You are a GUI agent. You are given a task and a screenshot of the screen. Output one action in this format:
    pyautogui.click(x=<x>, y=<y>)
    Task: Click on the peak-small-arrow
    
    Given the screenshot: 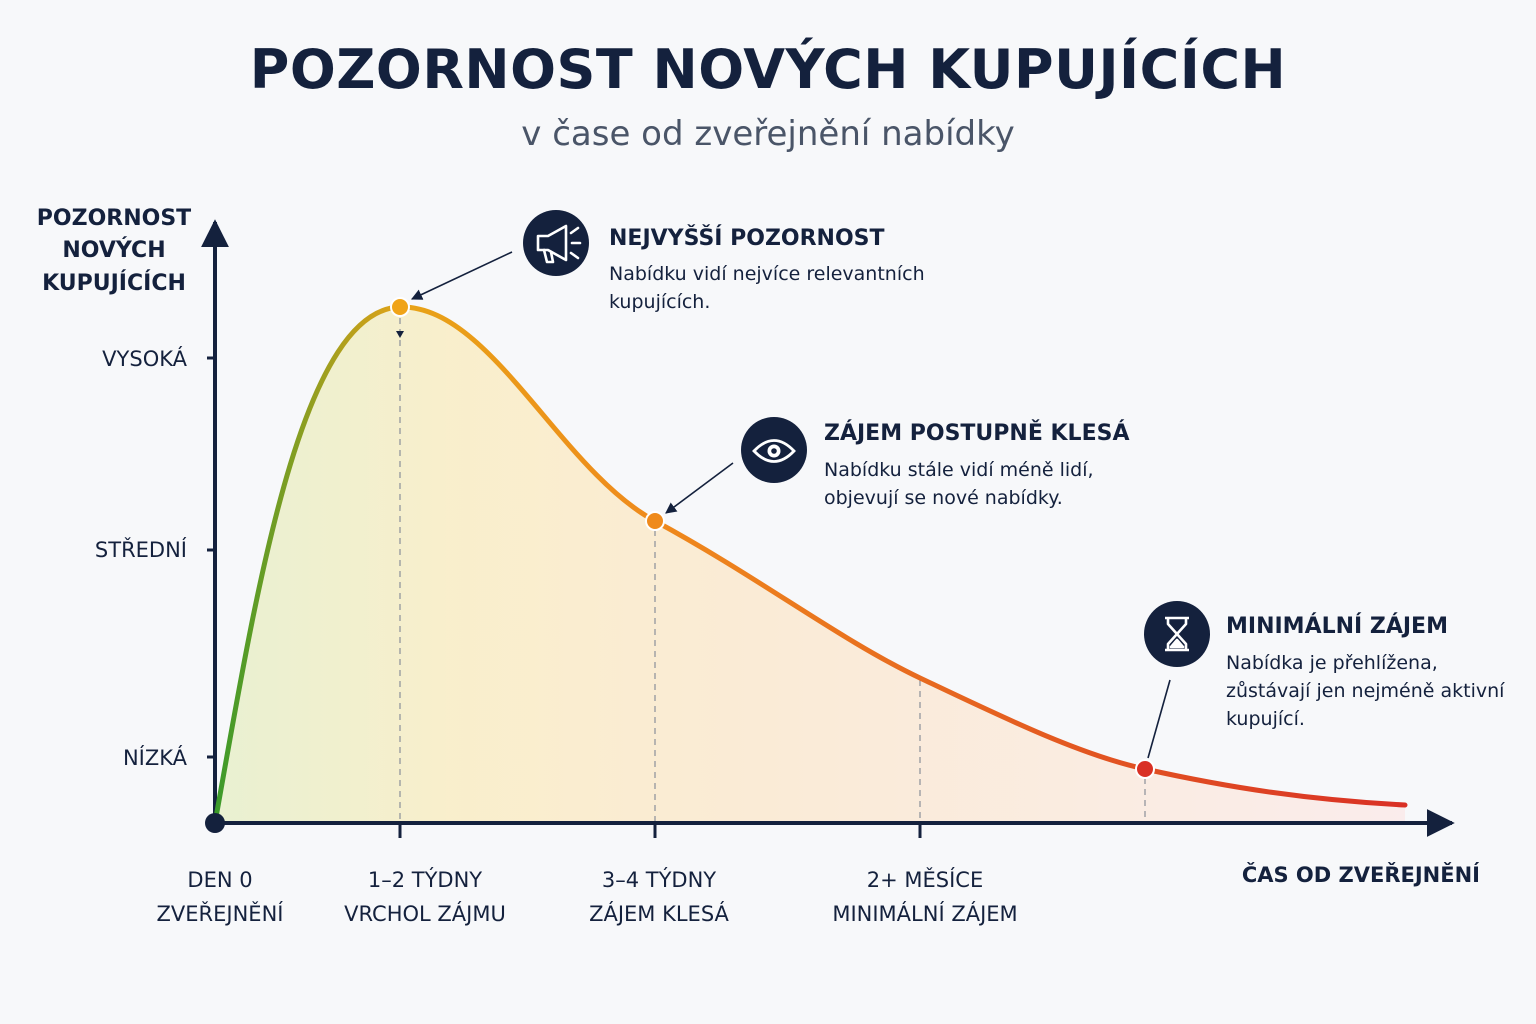 What is the action you would take?
    pyautogui.click(x=400, y=334)
    